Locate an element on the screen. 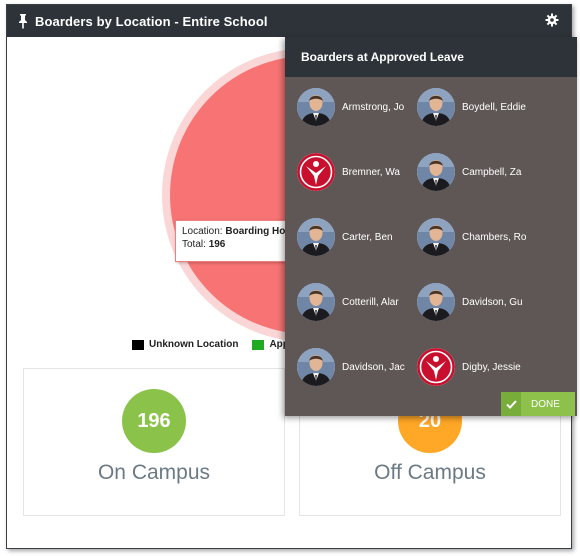 This screenshot has width=580, height=556. done-button: DONE is located at coordinates (538, 404).